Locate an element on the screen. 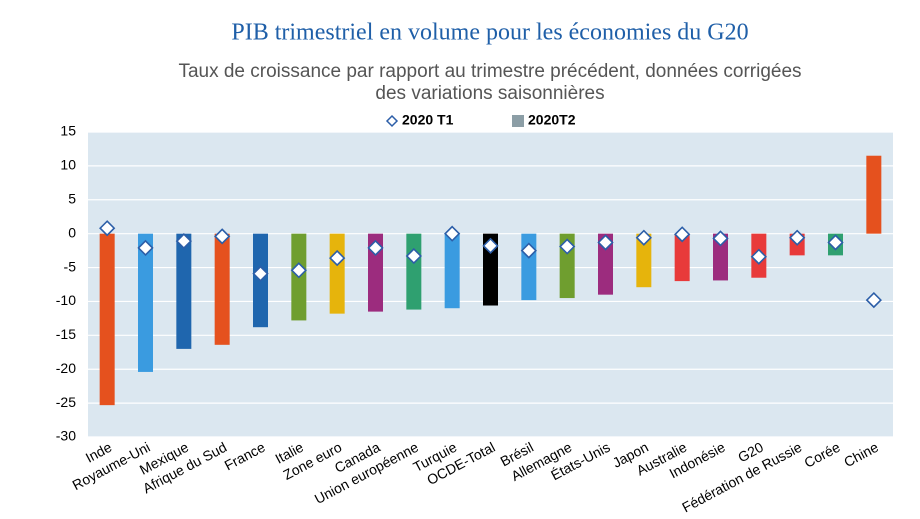  y-tick-label: -20 is located at coordinates (66, 368).